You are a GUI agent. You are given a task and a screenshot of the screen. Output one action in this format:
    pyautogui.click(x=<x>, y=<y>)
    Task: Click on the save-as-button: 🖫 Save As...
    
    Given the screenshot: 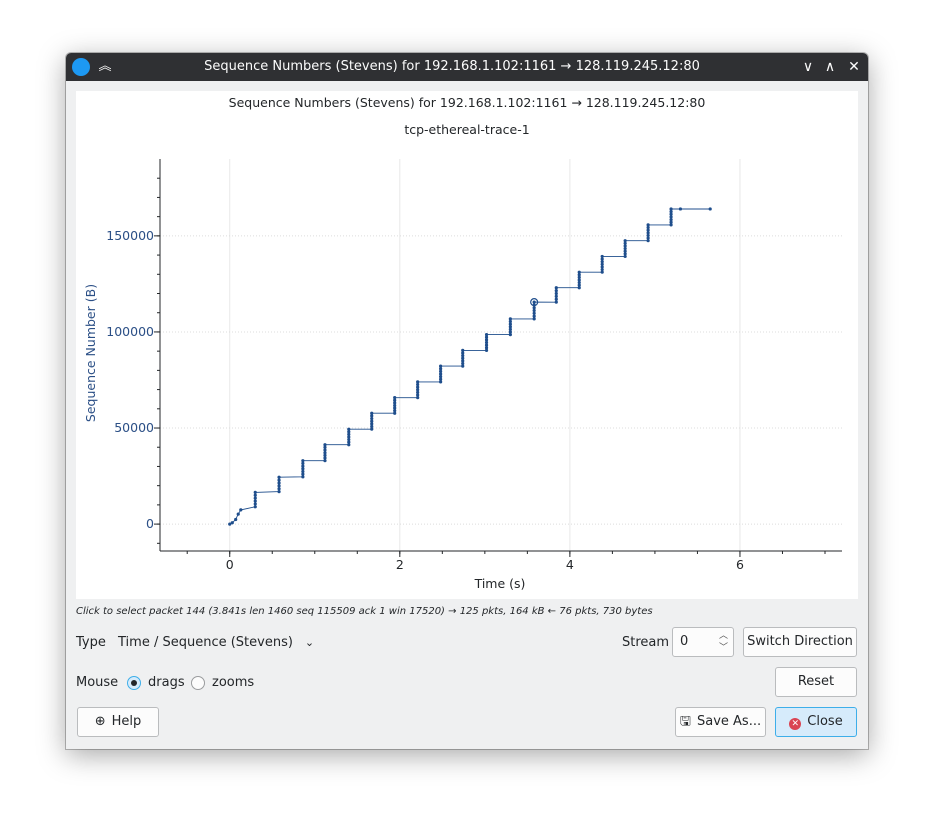 What is the action you would take?
    pyautogui.click(x=720, y=722)
    